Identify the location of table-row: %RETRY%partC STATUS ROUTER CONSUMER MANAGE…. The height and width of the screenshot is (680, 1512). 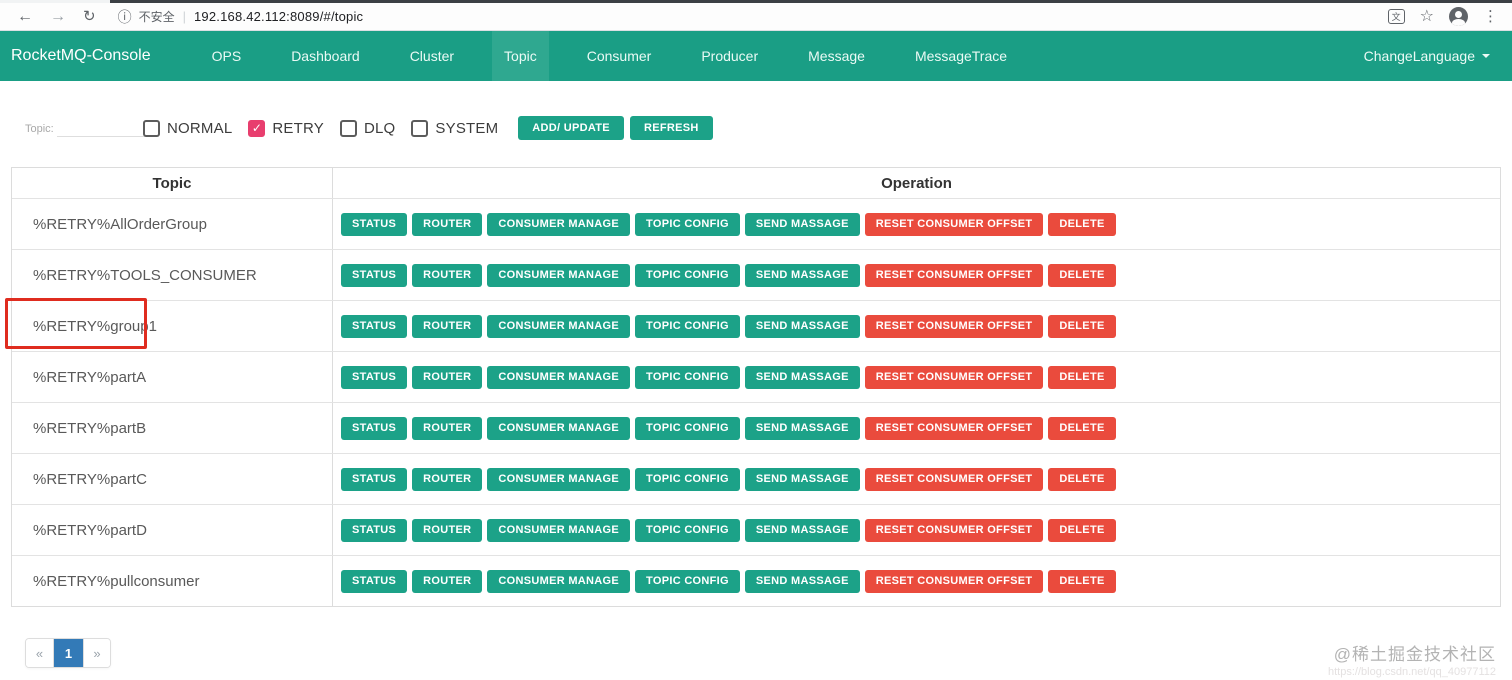
(756, 478).